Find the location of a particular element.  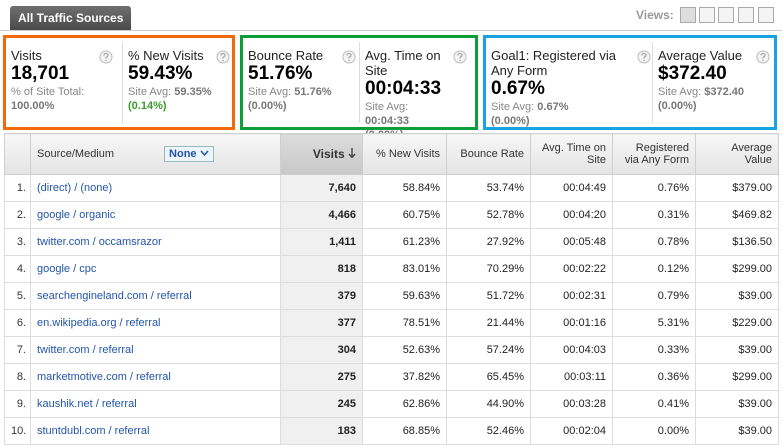

metric-sub-value: 100.00% is located at coordinates (33, 106).